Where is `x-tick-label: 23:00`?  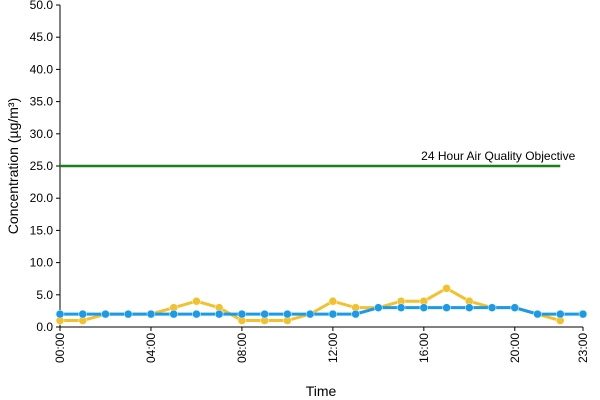
x-tick-label: 23:00 is located at coordinates (583, 348).